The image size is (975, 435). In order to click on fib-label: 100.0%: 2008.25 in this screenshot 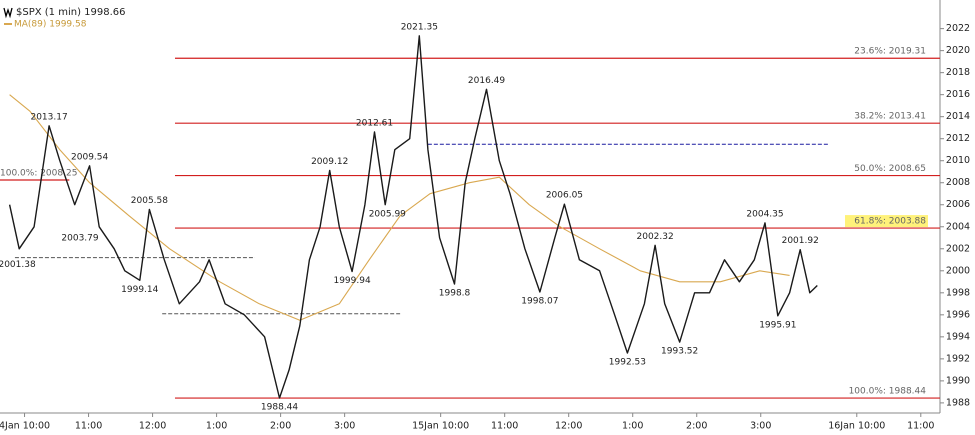, I will do `click(38, 173)`.